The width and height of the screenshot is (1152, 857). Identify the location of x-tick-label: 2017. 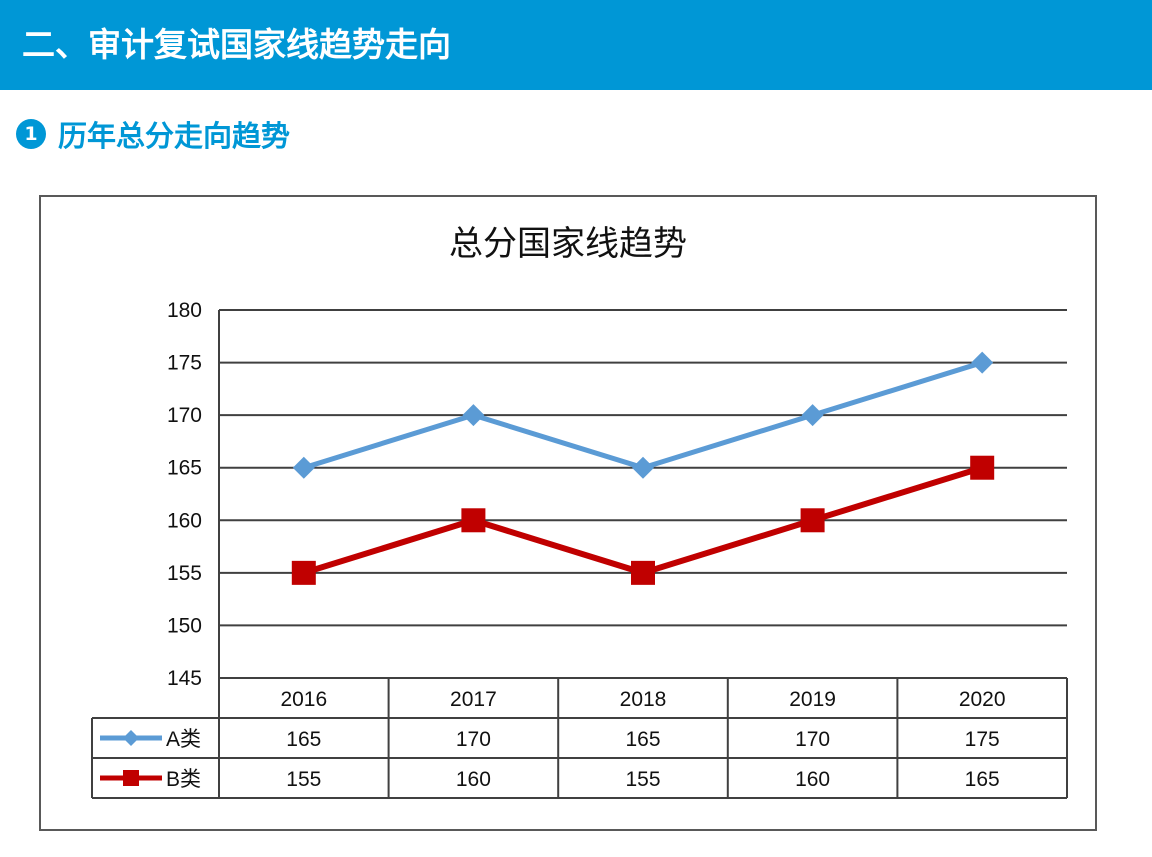
(473, 699).